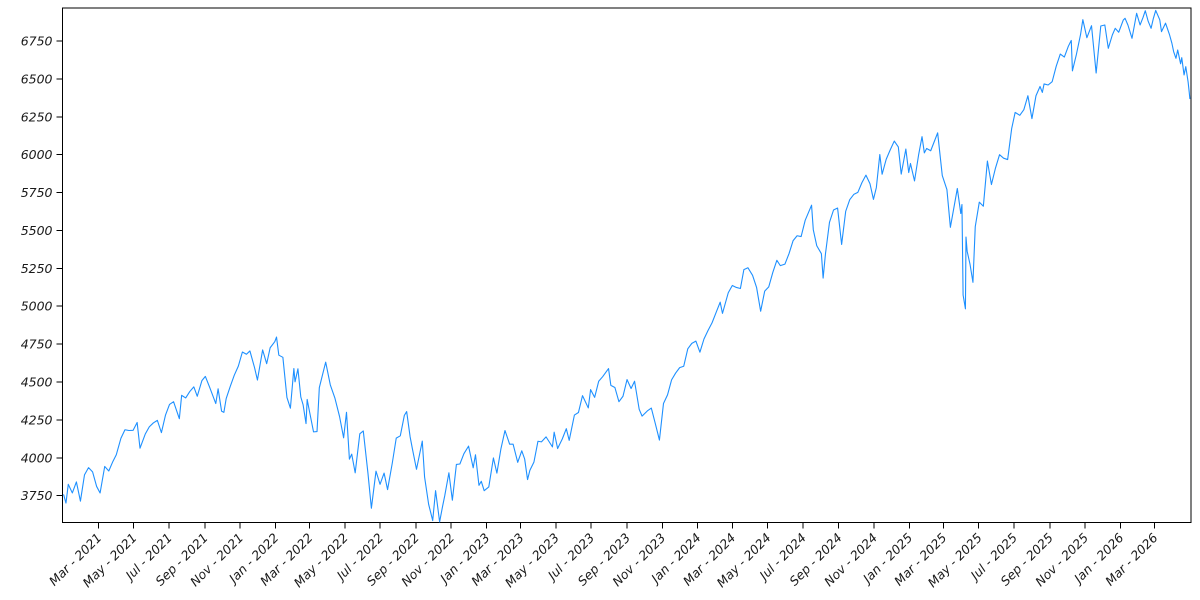 The image size is (1200, 600). Describe the element at coordinates (37, 41) in the screenshot. I see `y-tick-label: 6750` at that location.